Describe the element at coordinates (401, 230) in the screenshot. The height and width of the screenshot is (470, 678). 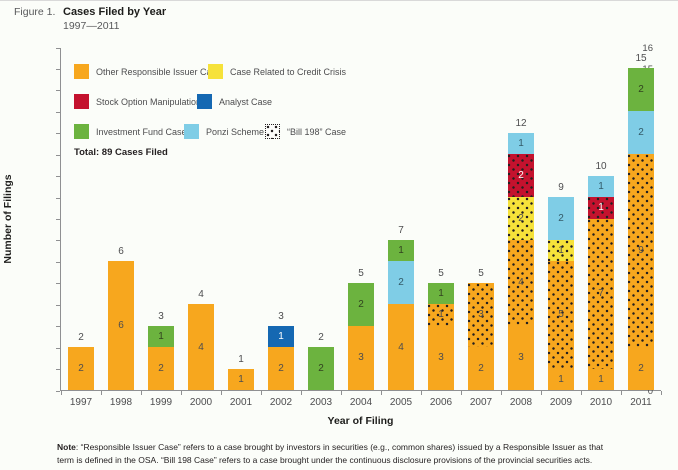
I see `bar-total-label: 7` at that location.